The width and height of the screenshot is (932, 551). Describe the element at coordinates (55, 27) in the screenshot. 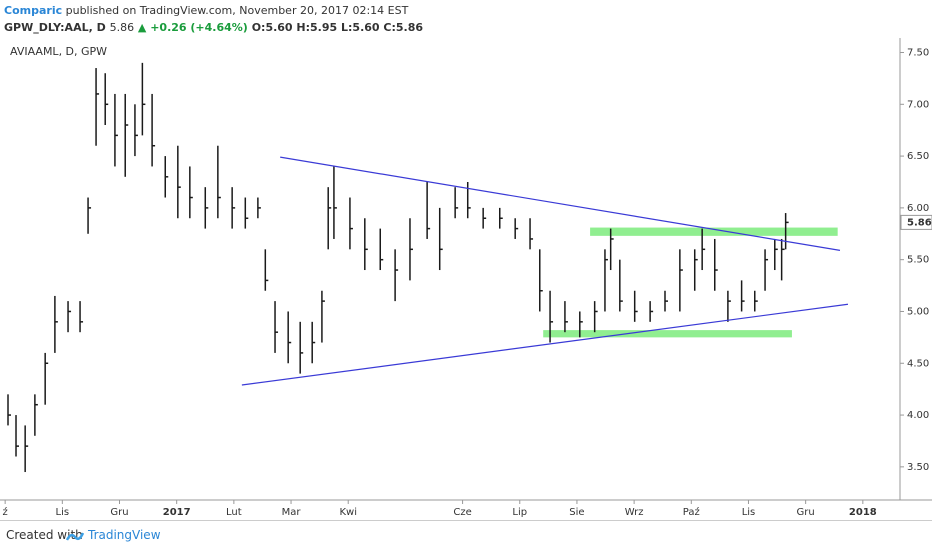

I see `symbol: GPW_DLY:AAL, D` at that location.